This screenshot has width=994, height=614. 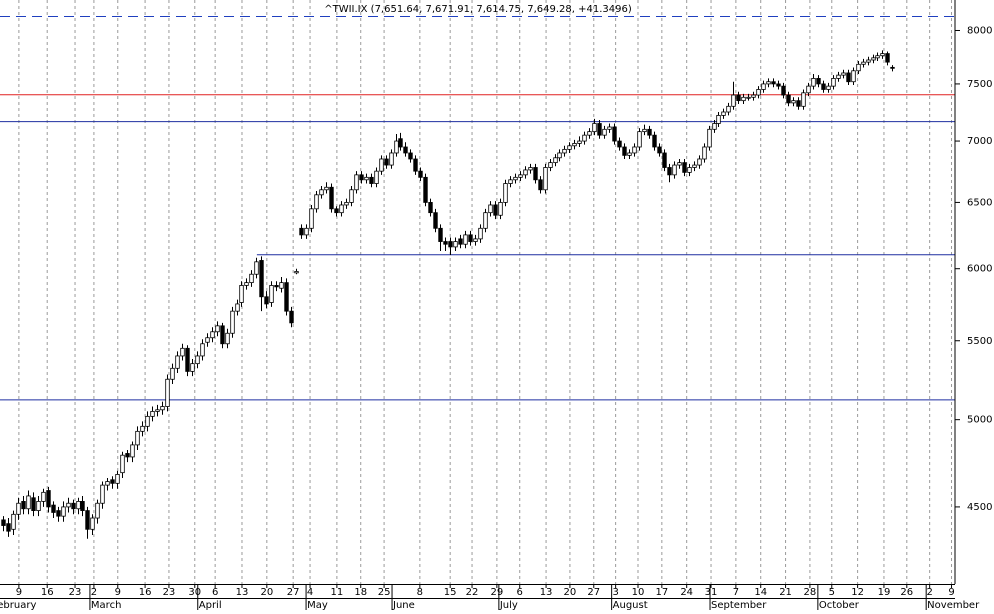 What do you see at coordinates (169, 592) in the screenshot?
I see `x-tick-label: 23` at bounding box center [169, 592].